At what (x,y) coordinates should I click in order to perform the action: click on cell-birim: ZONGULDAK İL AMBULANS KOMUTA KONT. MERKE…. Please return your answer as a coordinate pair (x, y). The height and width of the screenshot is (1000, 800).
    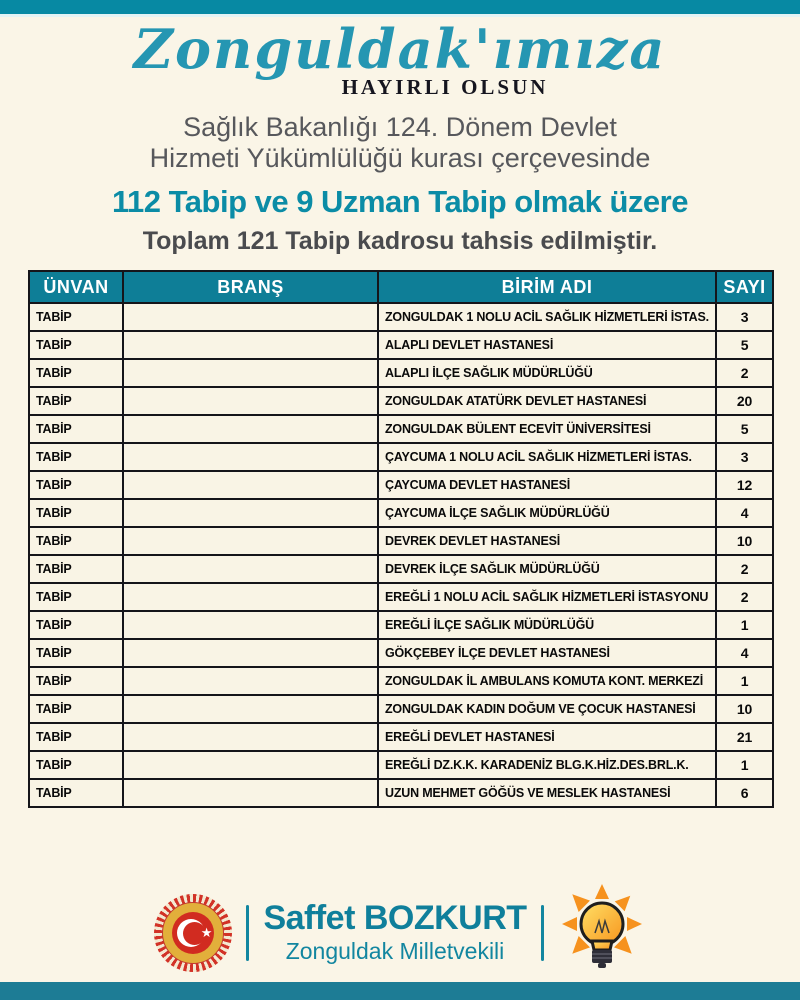
    Looking at the image, I should click on (547, 681).